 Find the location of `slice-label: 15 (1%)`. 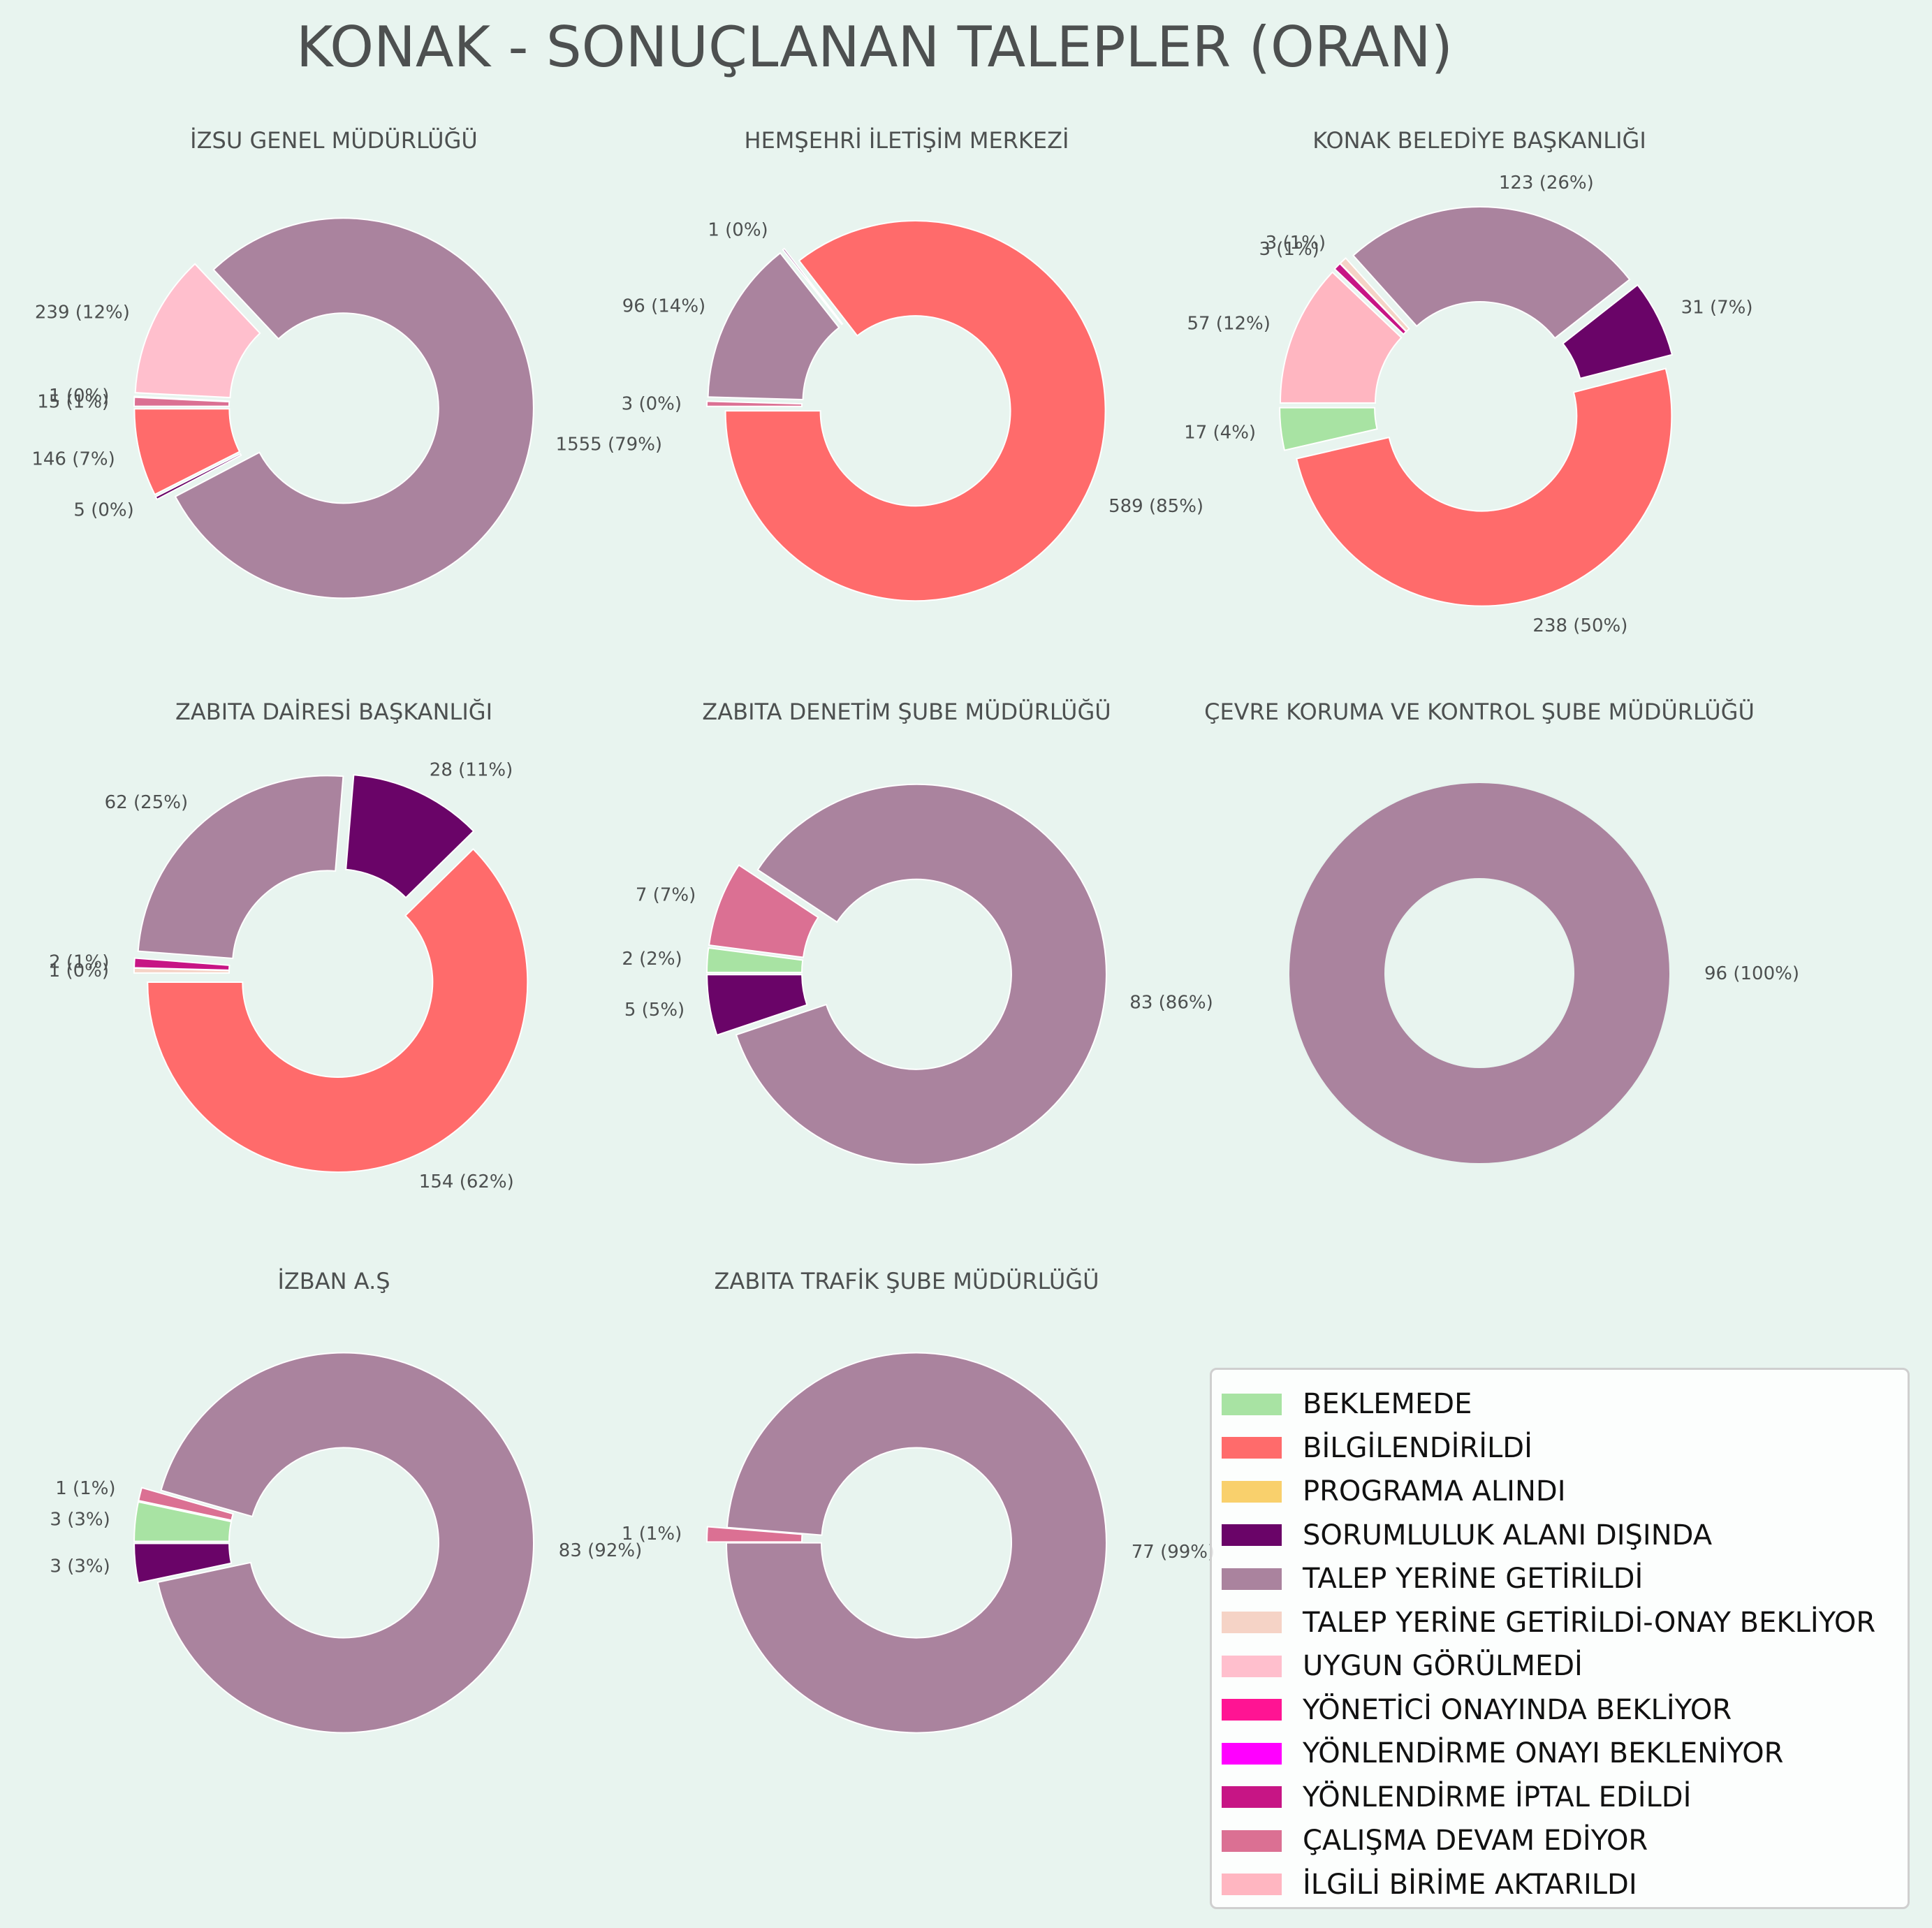

slice-label: 15 (1%) is located at coordinates (73, 402).